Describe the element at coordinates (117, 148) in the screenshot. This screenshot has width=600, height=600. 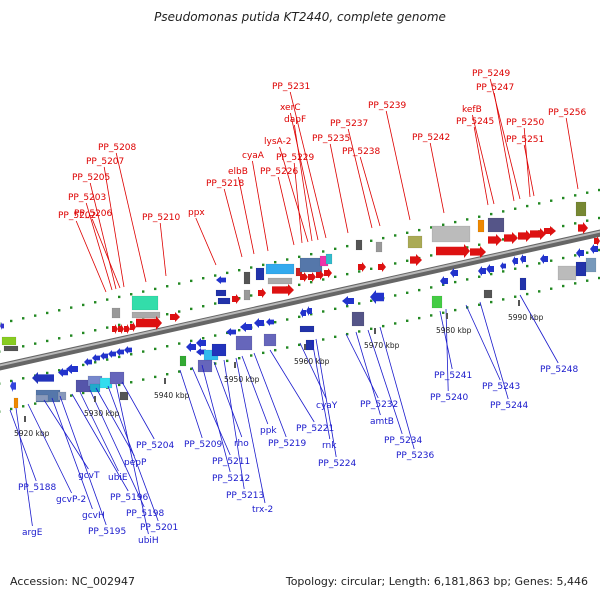
I see `forward-gene-label: PP_5208` at that location.